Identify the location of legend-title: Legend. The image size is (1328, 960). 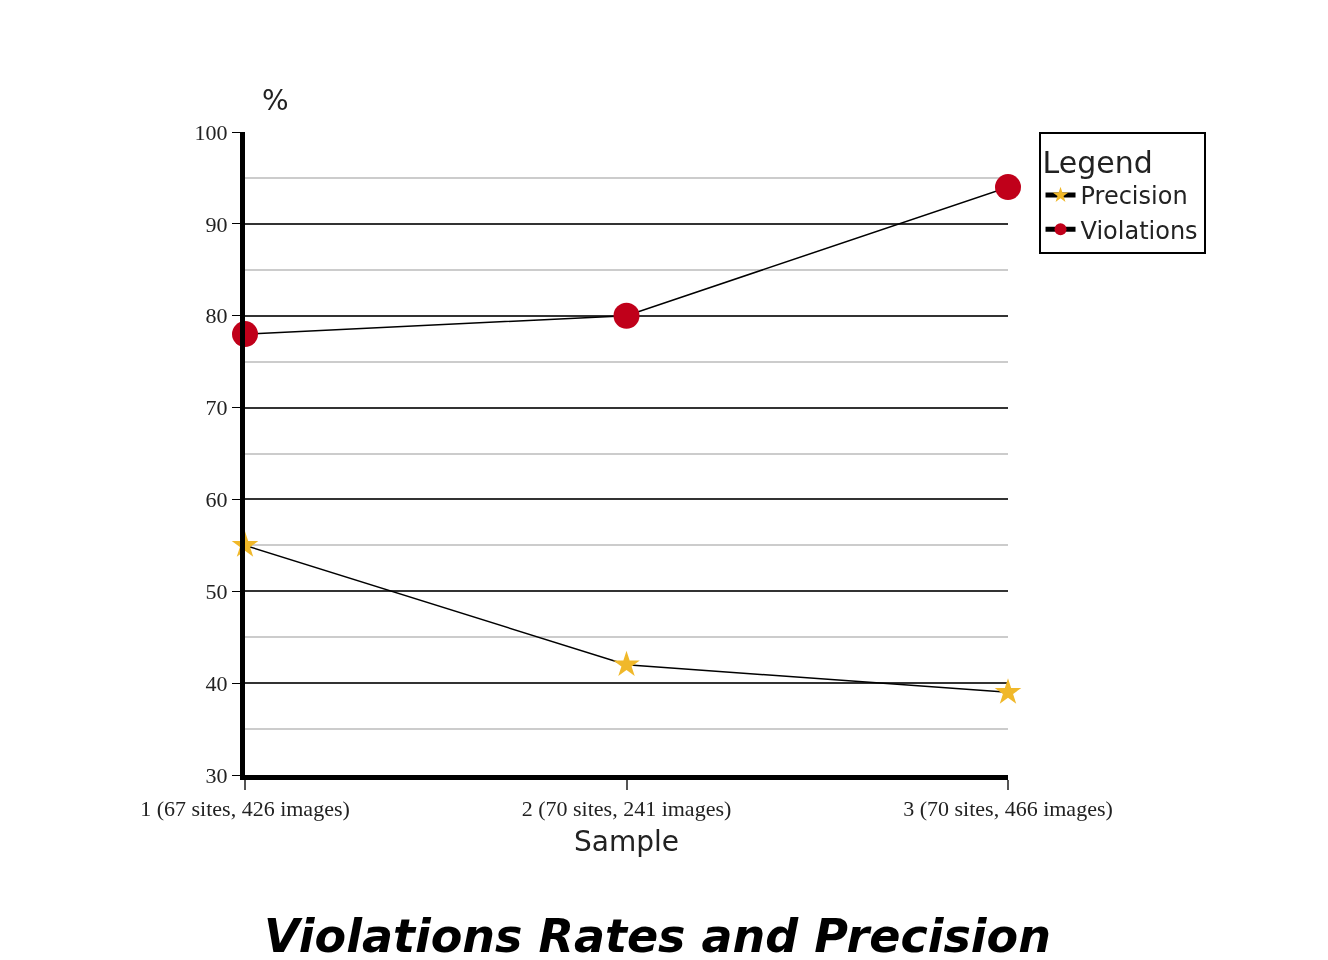
(1097, 162).